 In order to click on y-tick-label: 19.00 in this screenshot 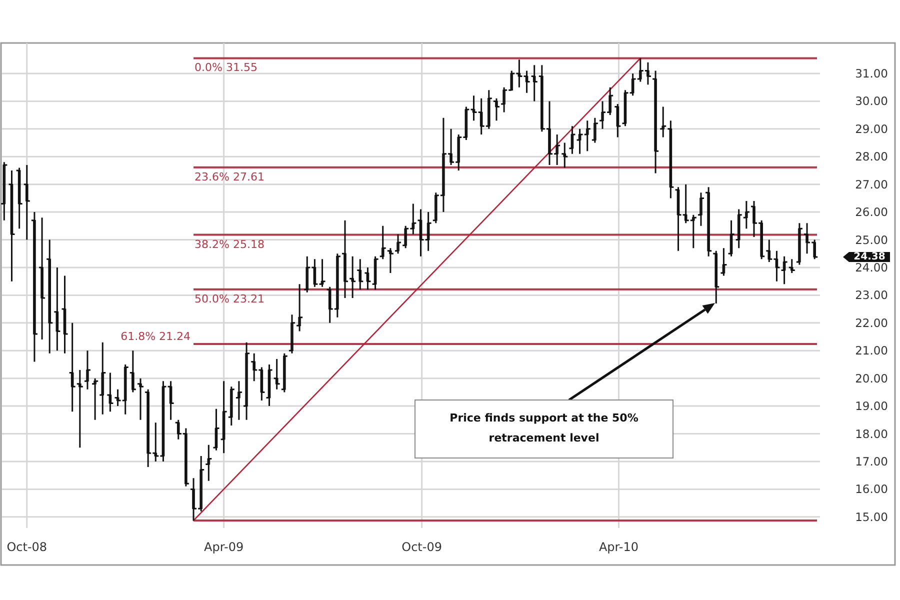, I will do `click(871, 406)`.